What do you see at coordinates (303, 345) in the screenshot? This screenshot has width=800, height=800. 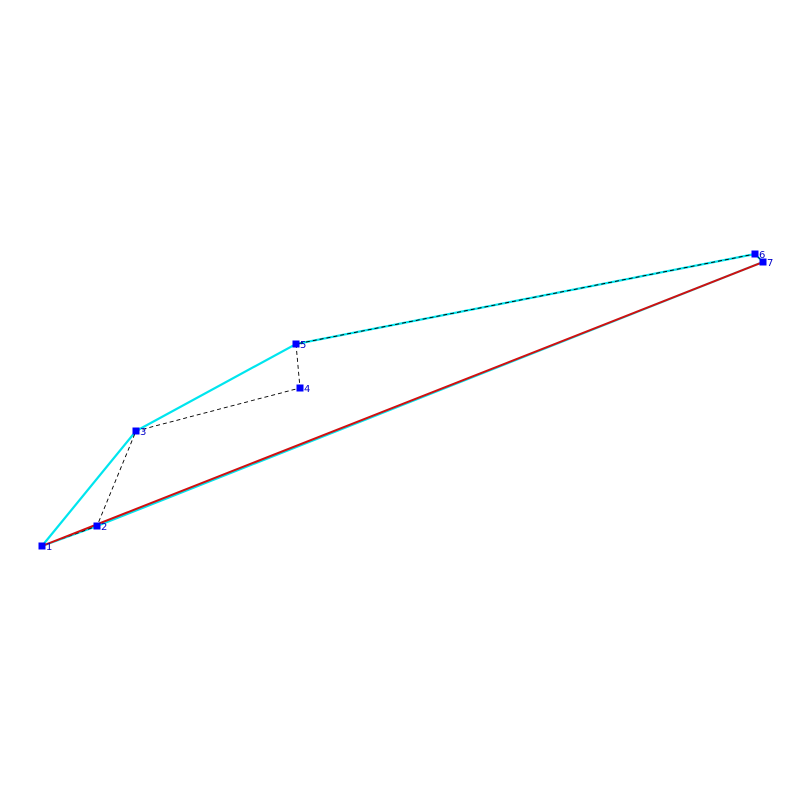 I see `point-label: 5` at bounding box center [303, 345].